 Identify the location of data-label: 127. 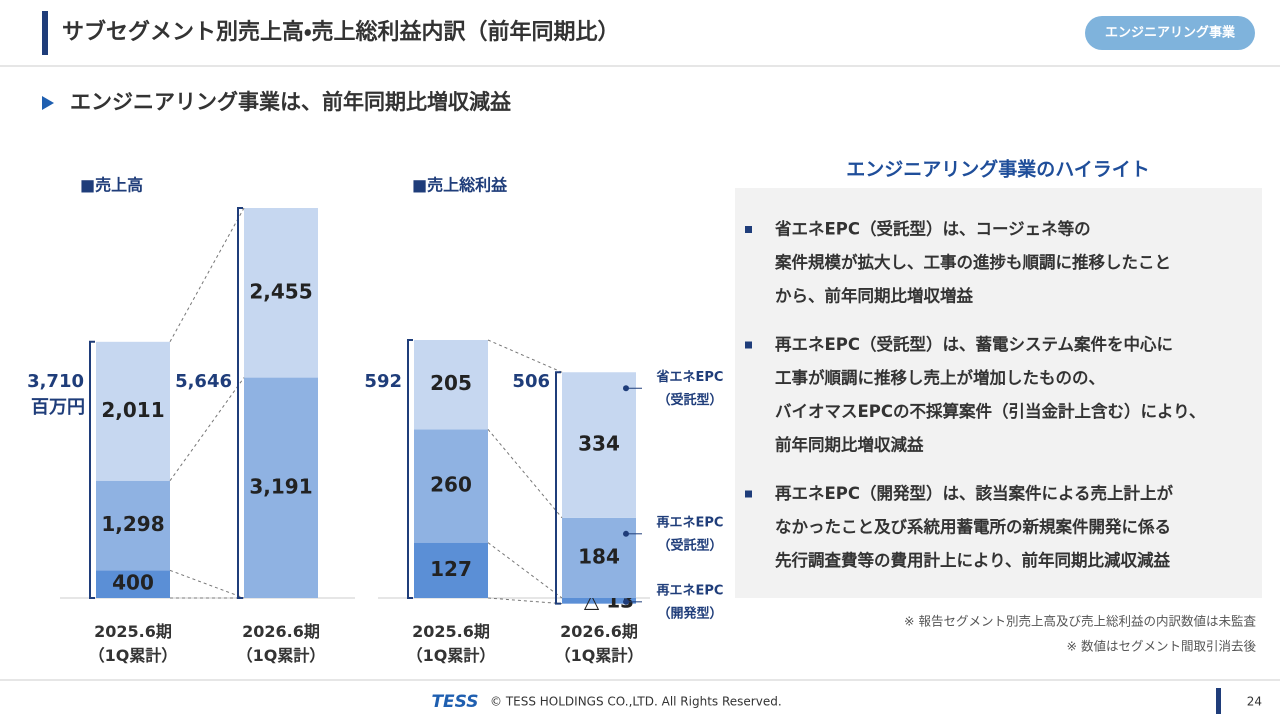
(451, 569).